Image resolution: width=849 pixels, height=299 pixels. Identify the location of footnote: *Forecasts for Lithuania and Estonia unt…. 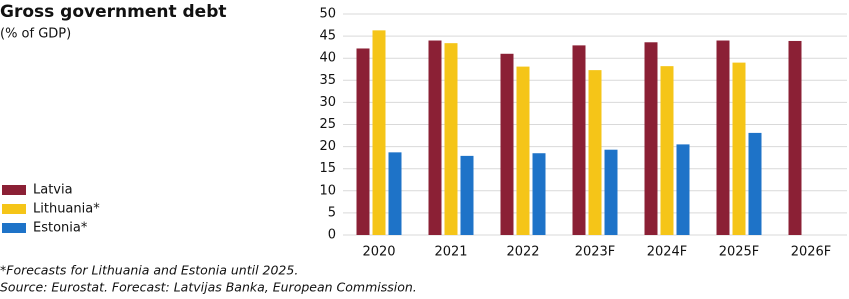
(149, 270).